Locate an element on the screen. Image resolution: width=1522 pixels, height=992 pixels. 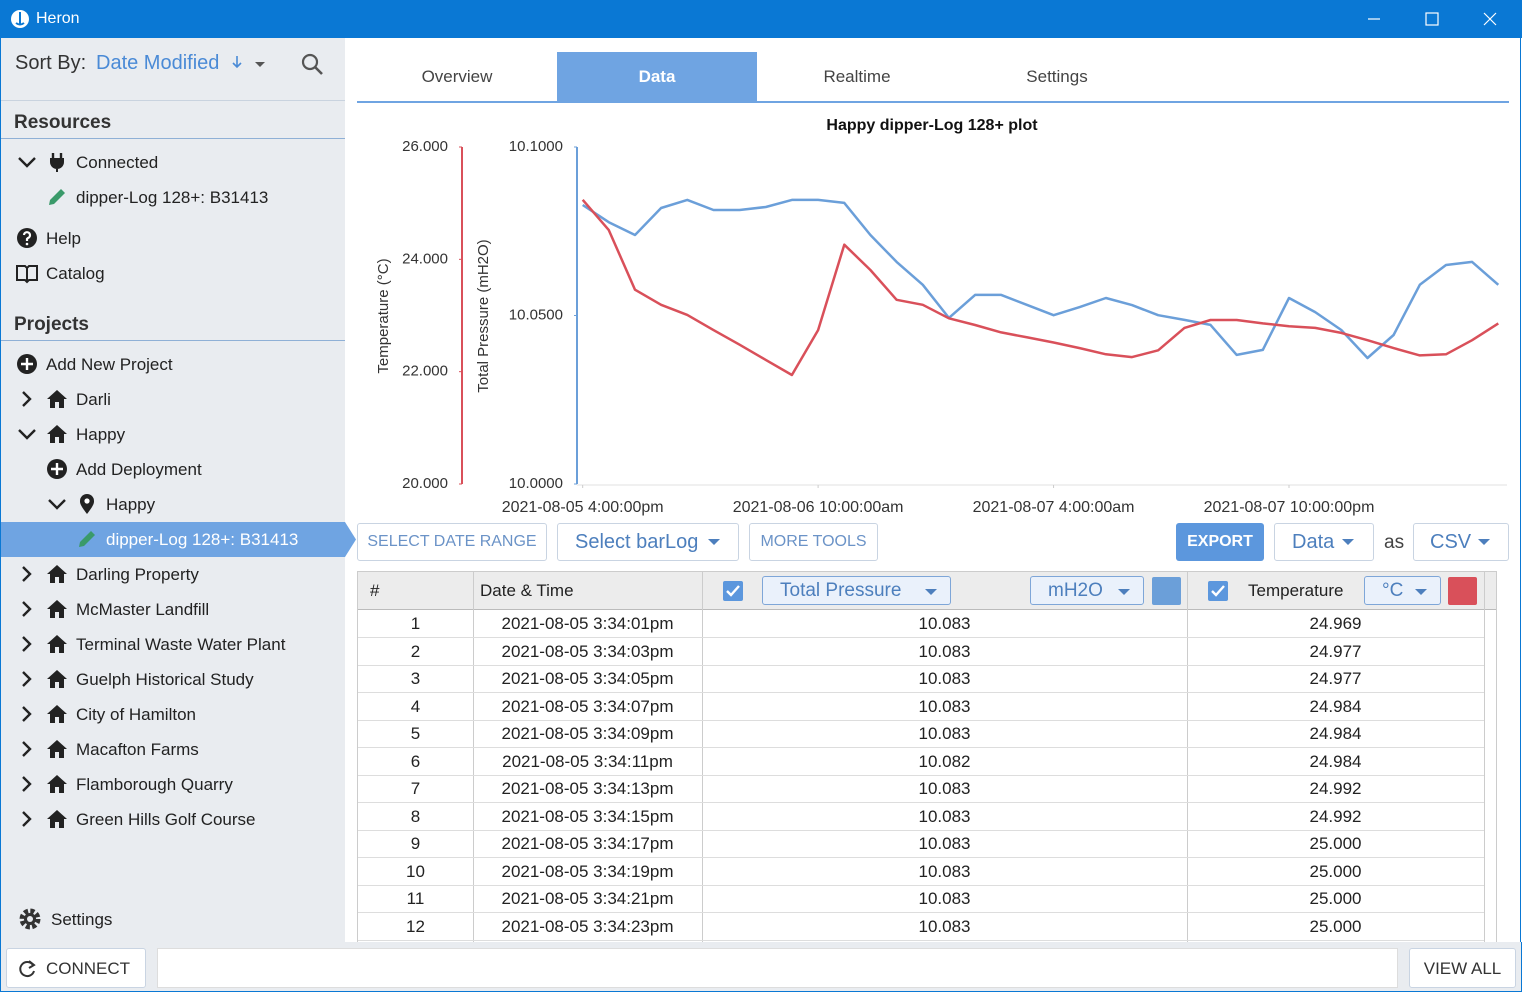
unit-dropdown: °C is located at coordinates (1402, 590).